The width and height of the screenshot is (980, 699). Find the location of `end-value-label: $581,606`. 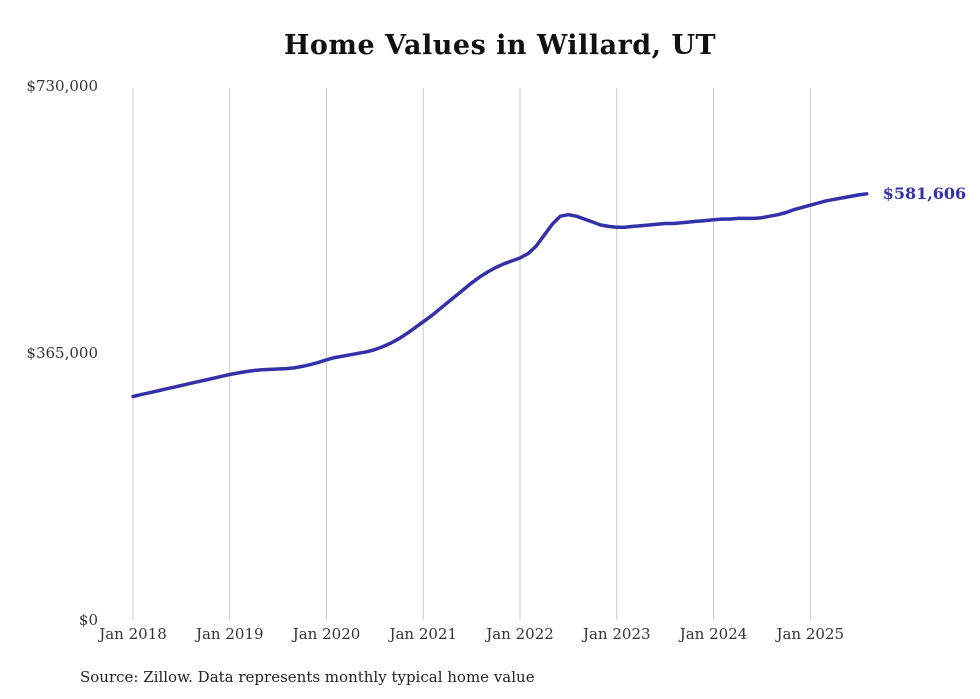

end-value-label: $581,606 is located at coordinates (924, 193).